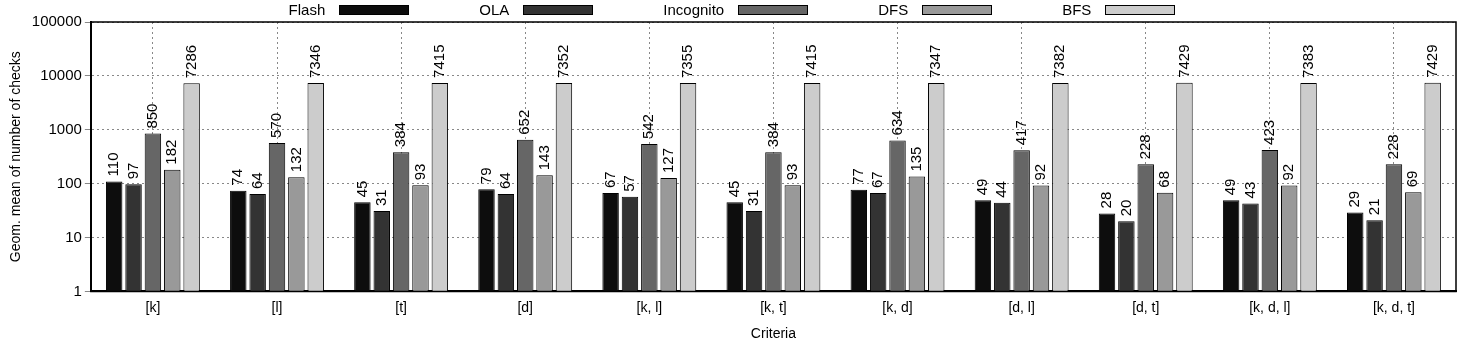  I want to click on x-tick-label: [l], so click(277, 306).